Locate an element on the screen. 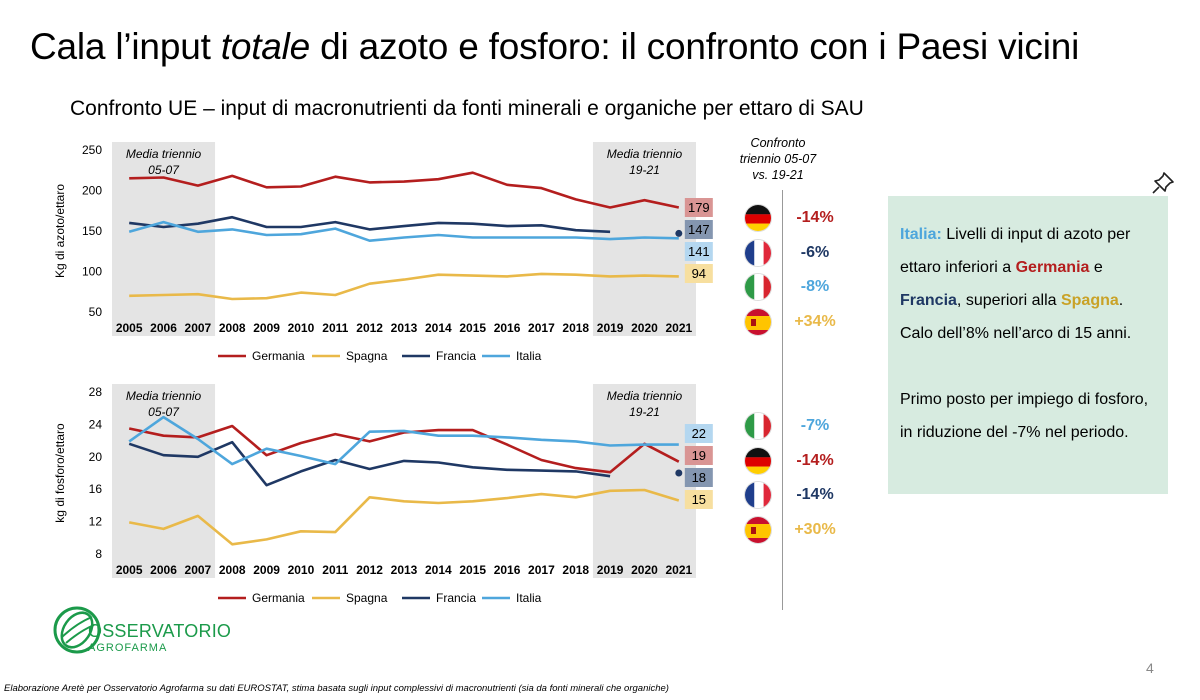  y-axis-label: kg di fosforo/ettaro is located at coordinates (60, 473).